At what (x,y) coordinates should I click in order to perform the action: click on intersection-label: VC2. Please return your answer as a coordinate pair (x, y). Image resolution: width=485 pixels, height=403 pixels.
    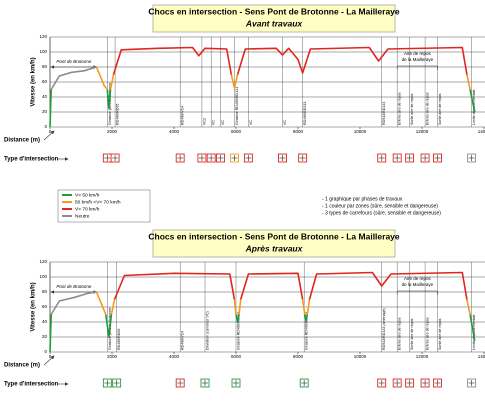
    Looking at the image, I should click on (204, 121).